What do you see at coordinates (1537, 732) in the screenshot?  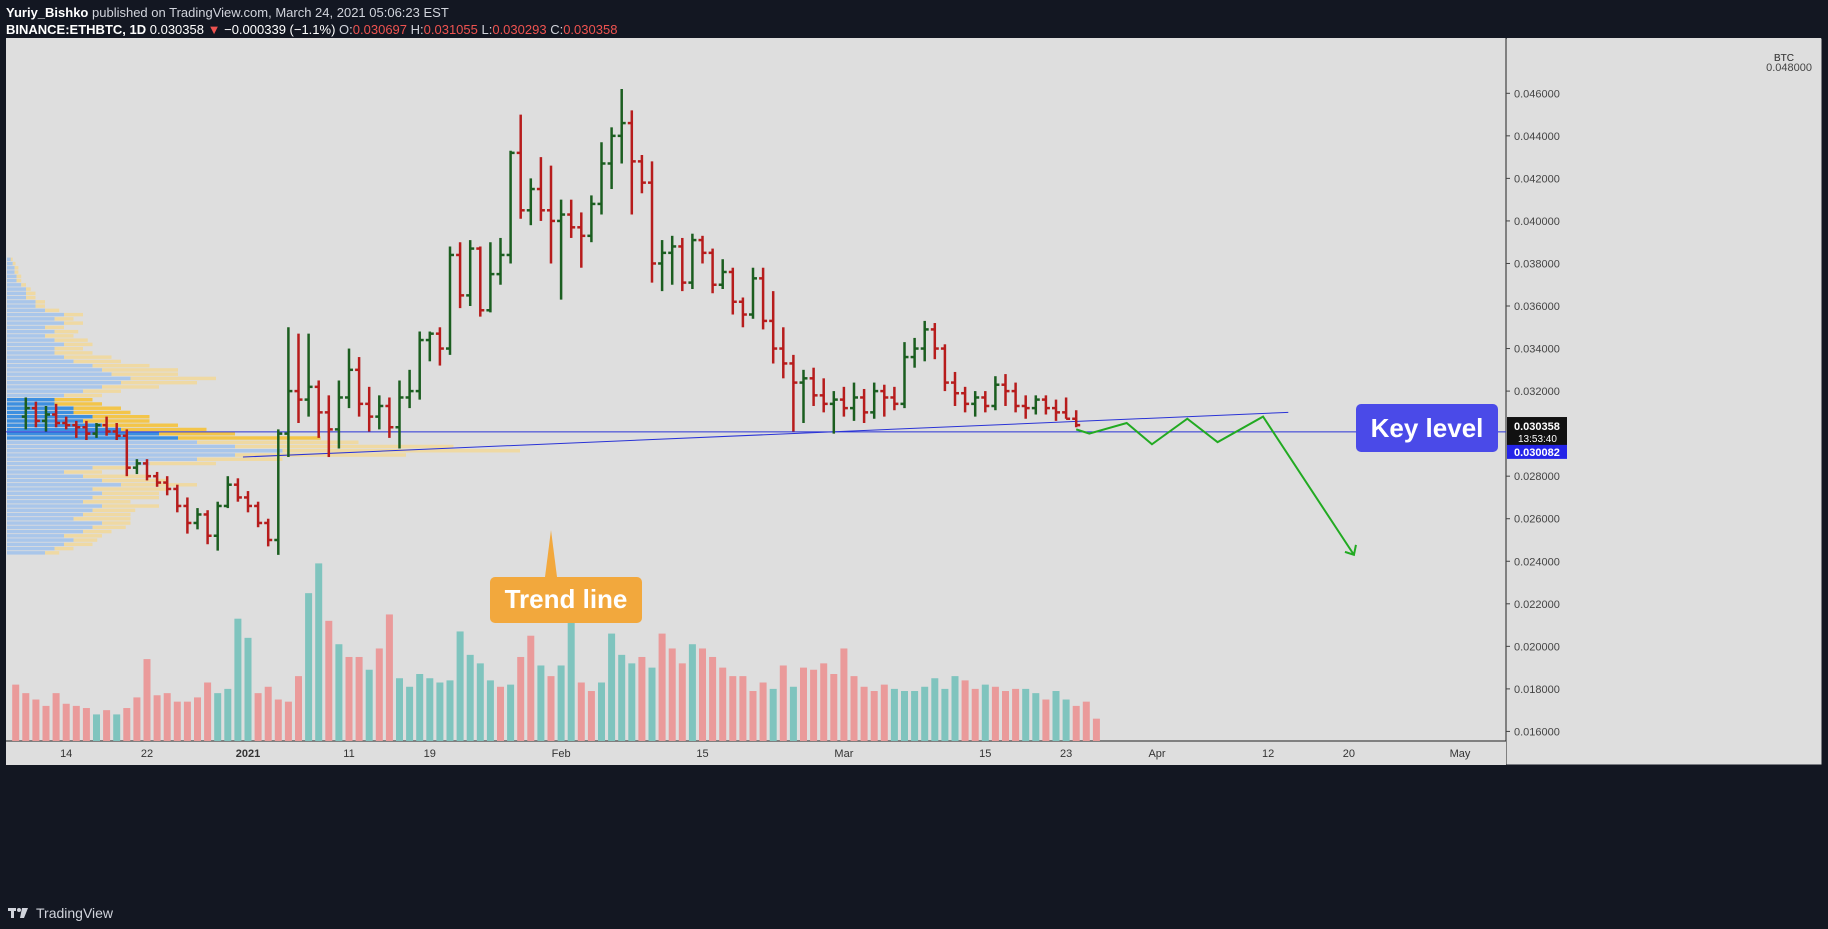 I see `y-tick-label: 0.016000` at bounding box center [1537, 732].